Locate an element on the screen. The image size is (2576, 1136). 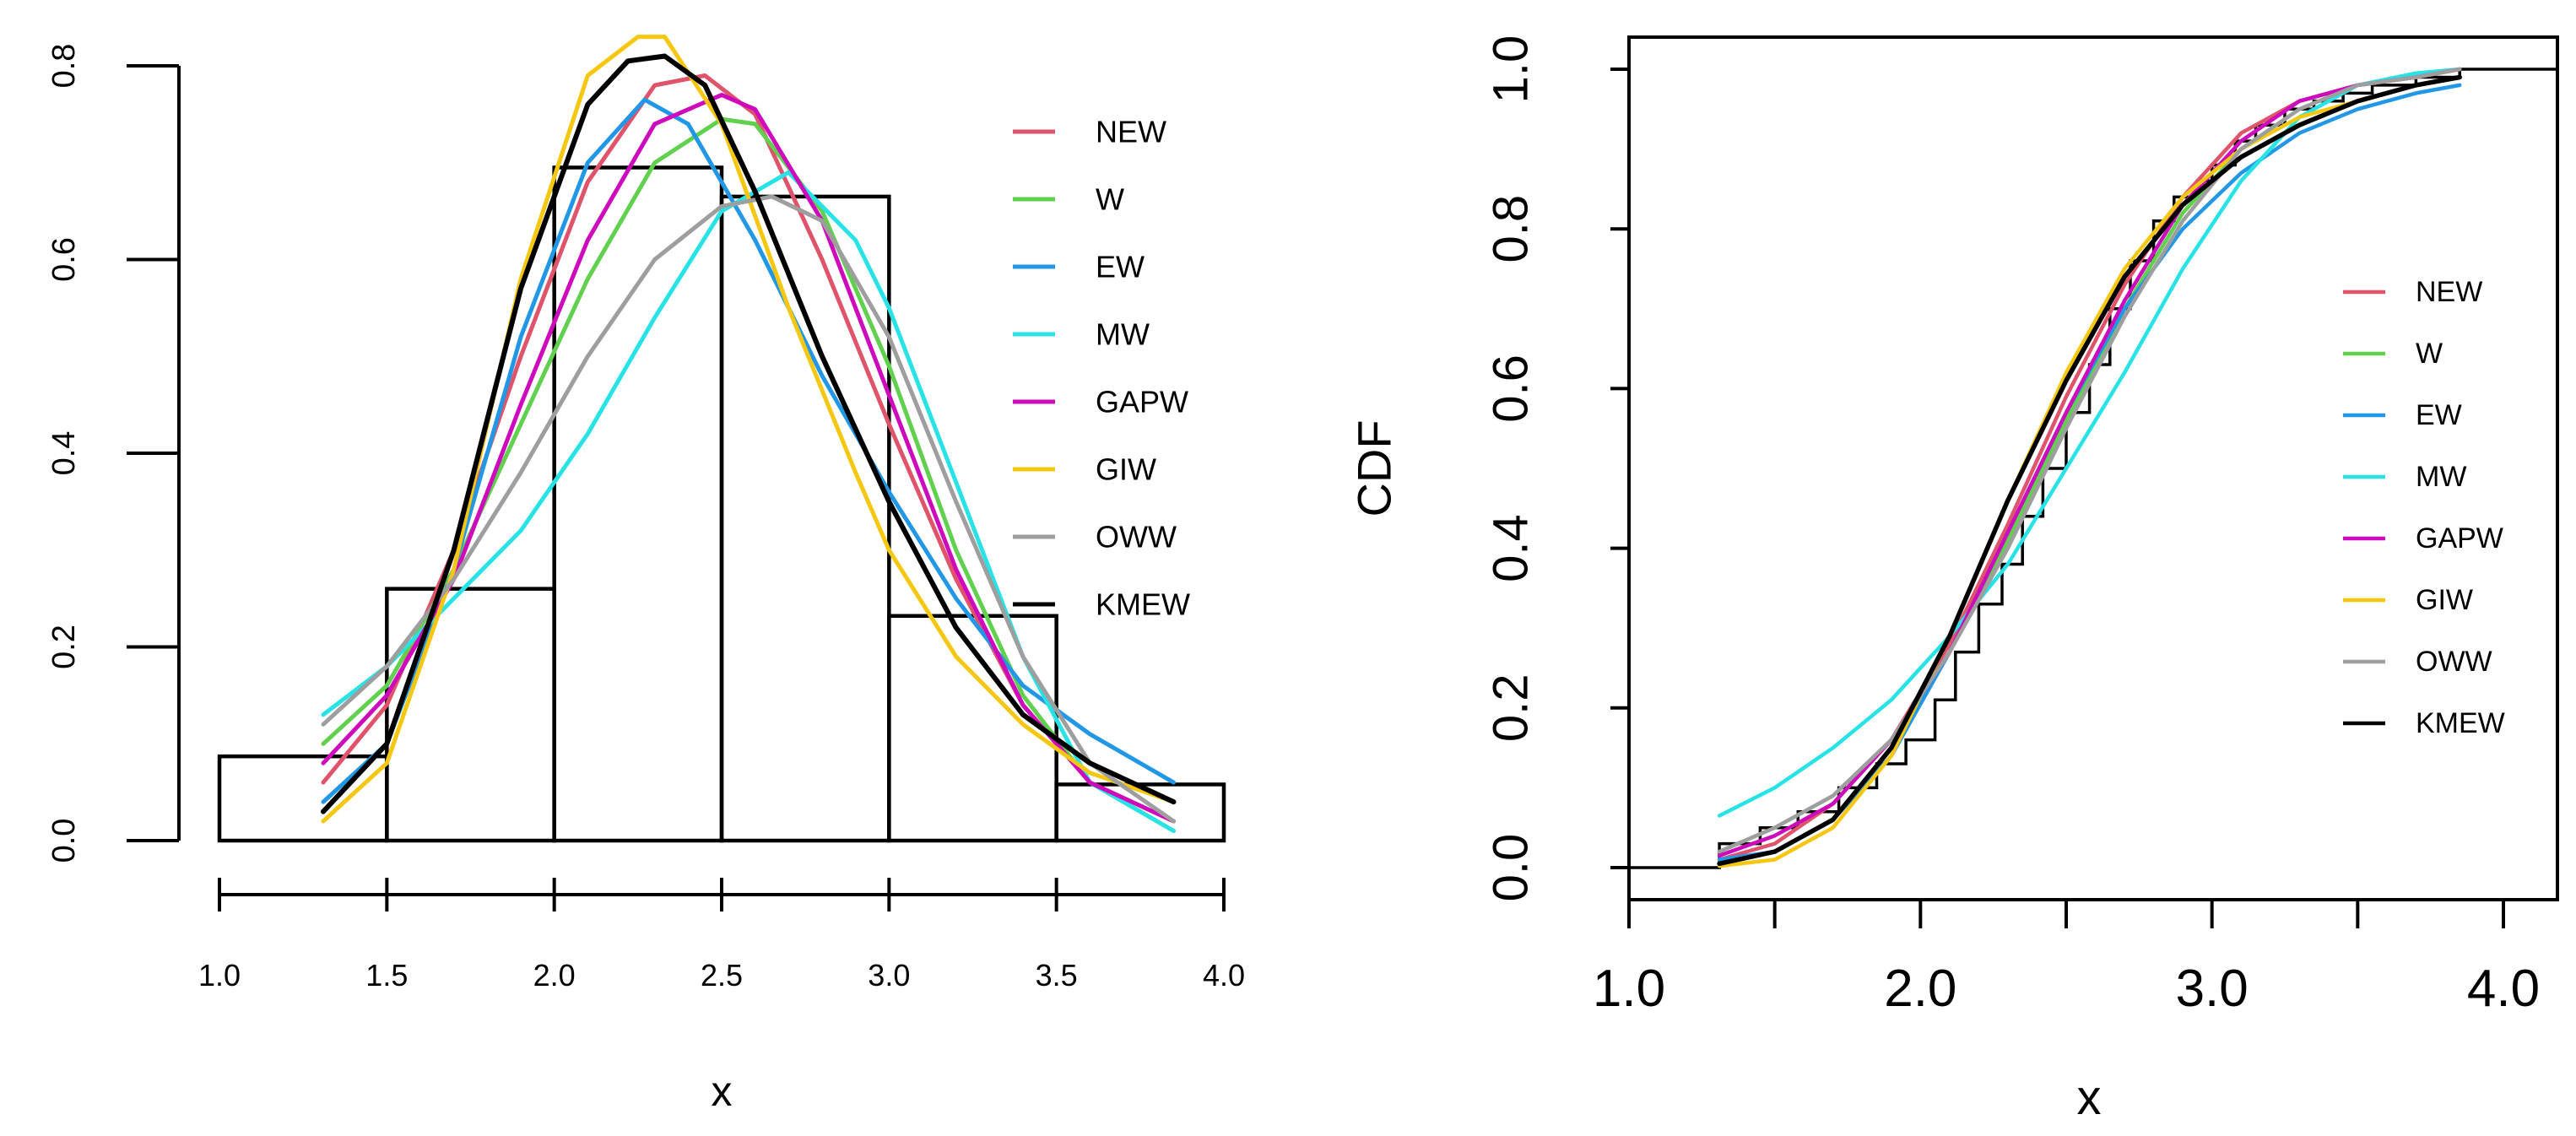
y-axis-title: CDF is located at coordinates (1374, 468).